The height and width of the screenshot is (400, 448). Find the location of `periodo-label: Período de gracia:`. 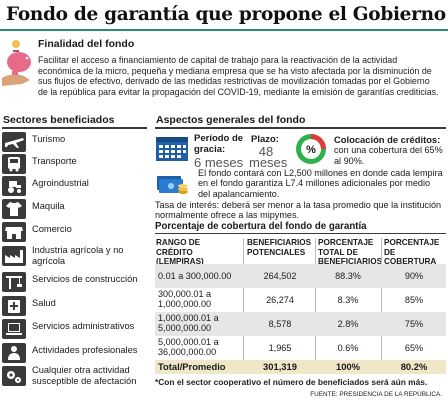

periodo-label: Período de gracia: is located at coordinates (219, 144).